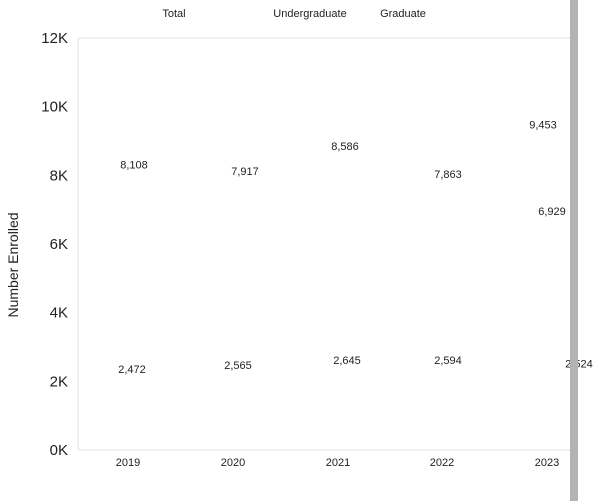 The height and width of the screenshot is (501, 597). Describe the element at coordinates (54, 38) in the screenshot. I see `y-tick-label: 12K` at that location.